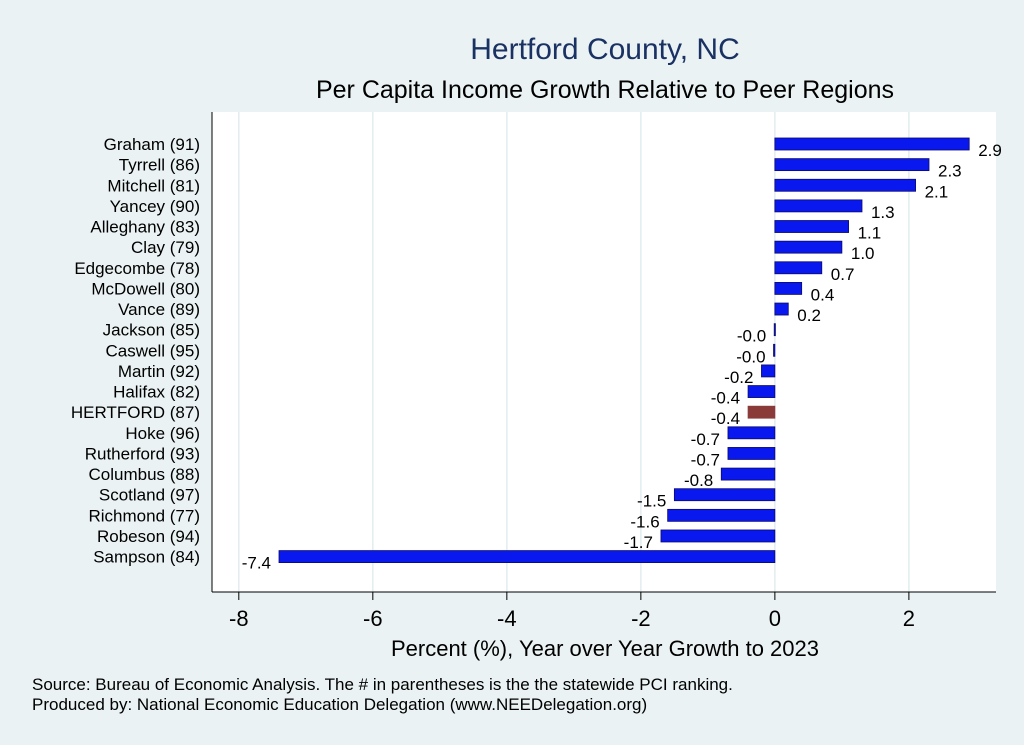  What do you see at coordinates (651, 501) in the screenshot?
I see `value-label: -1.5` at bounding box center [651, 501].